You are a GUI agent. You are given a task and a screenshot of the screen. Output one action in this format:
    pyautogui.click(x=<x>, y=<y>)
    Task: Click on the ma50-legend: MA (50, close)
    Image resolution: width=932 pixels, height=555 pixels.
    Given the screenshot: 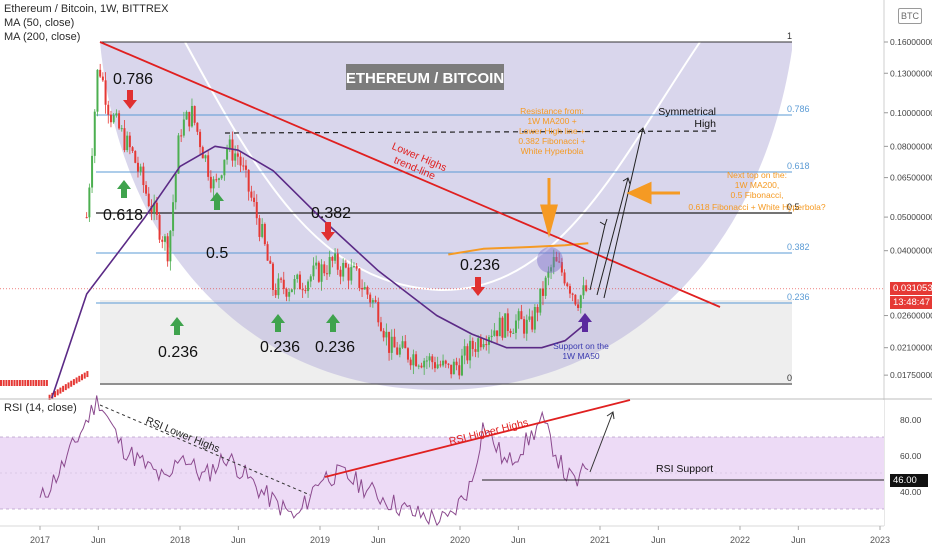 What is the action you would take?
    pyautogui.click(x=39, y=23)
    